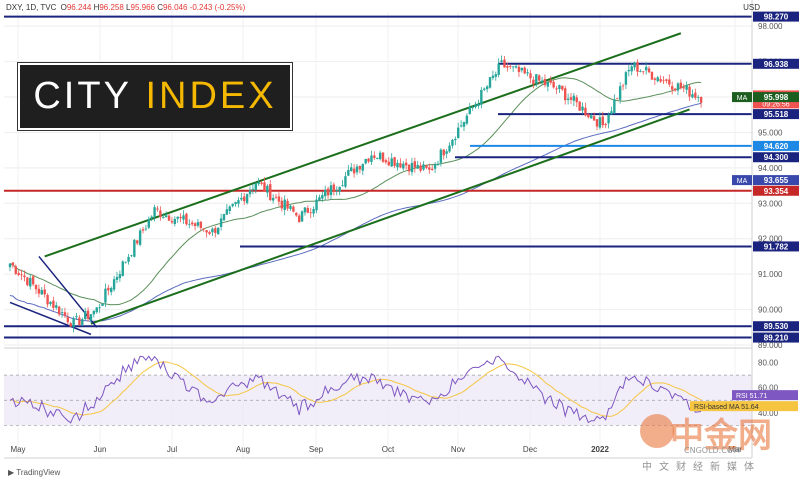 This screenshot has height=484, width=800. What do you see at coordinates (355, 389) in the screenshot?
I see `rsi-line` at bounding box center [355, 389].